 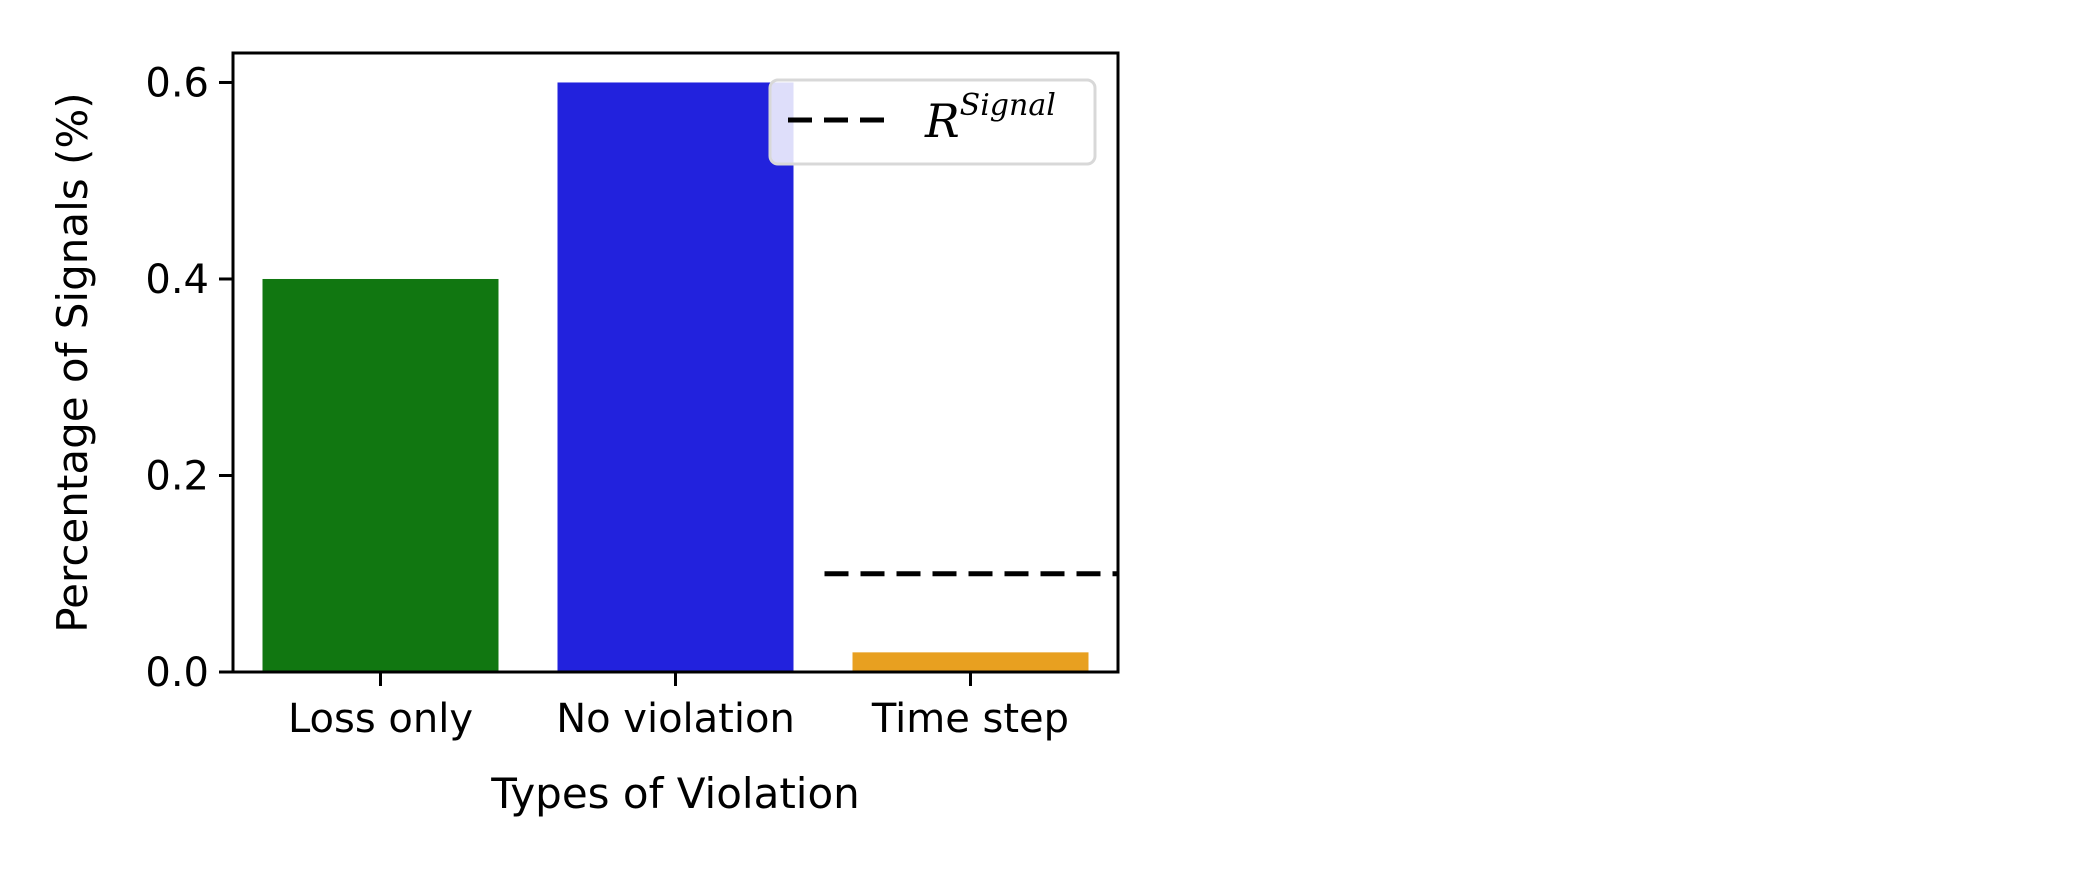 I want to click on y-tick-label: 0.2, so click(x=177, y=476).